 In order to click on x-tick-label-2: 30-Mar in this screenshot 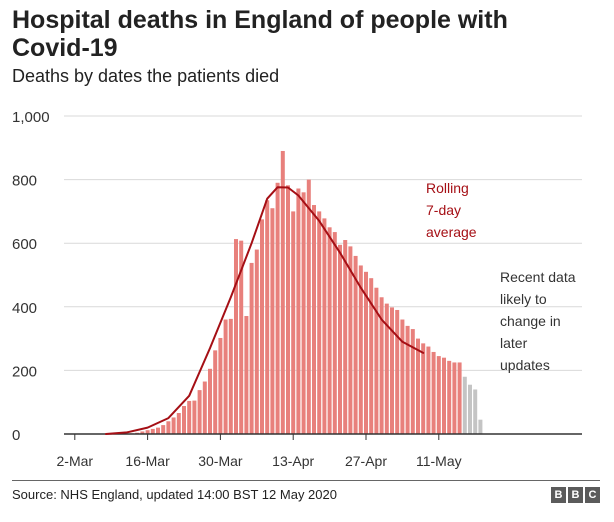, I will do `click(220, 461)`.